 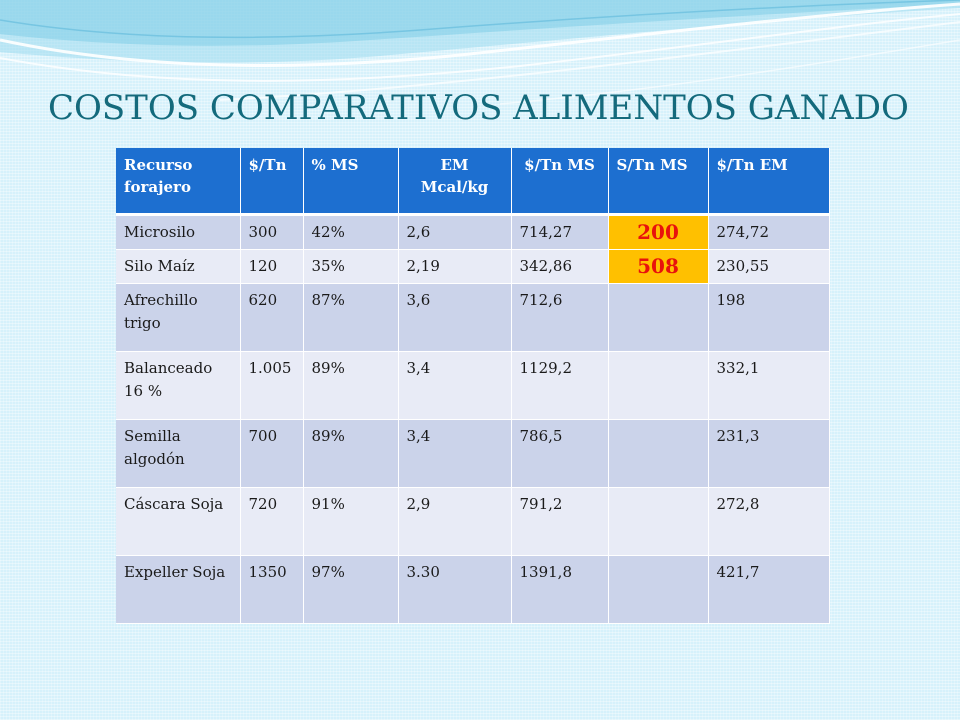 What do you see at coordinates (351, 317) in the screenshot?
I see `cell-ms: 87%` at bounding box center [351, 317].